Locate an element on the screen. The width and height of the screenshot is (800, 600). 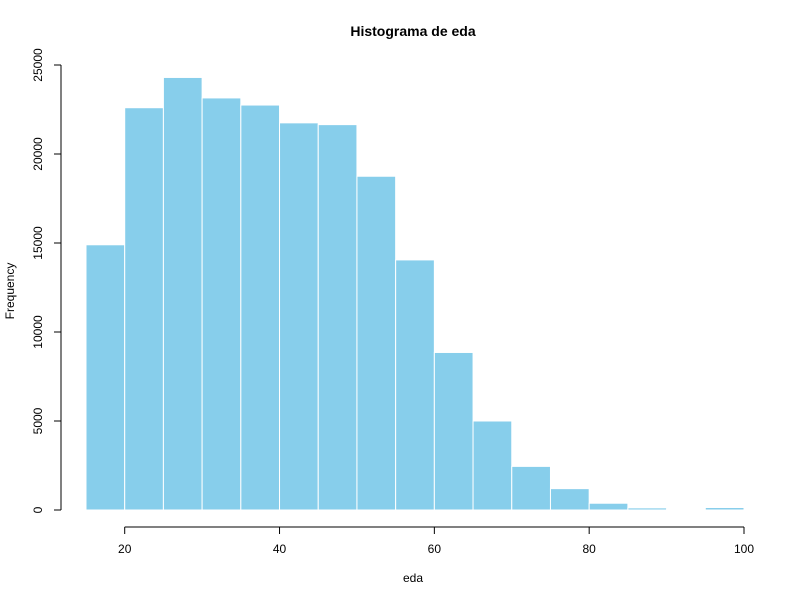
y-tick-label-20000: 20000 is located at coordinates (38, 154).